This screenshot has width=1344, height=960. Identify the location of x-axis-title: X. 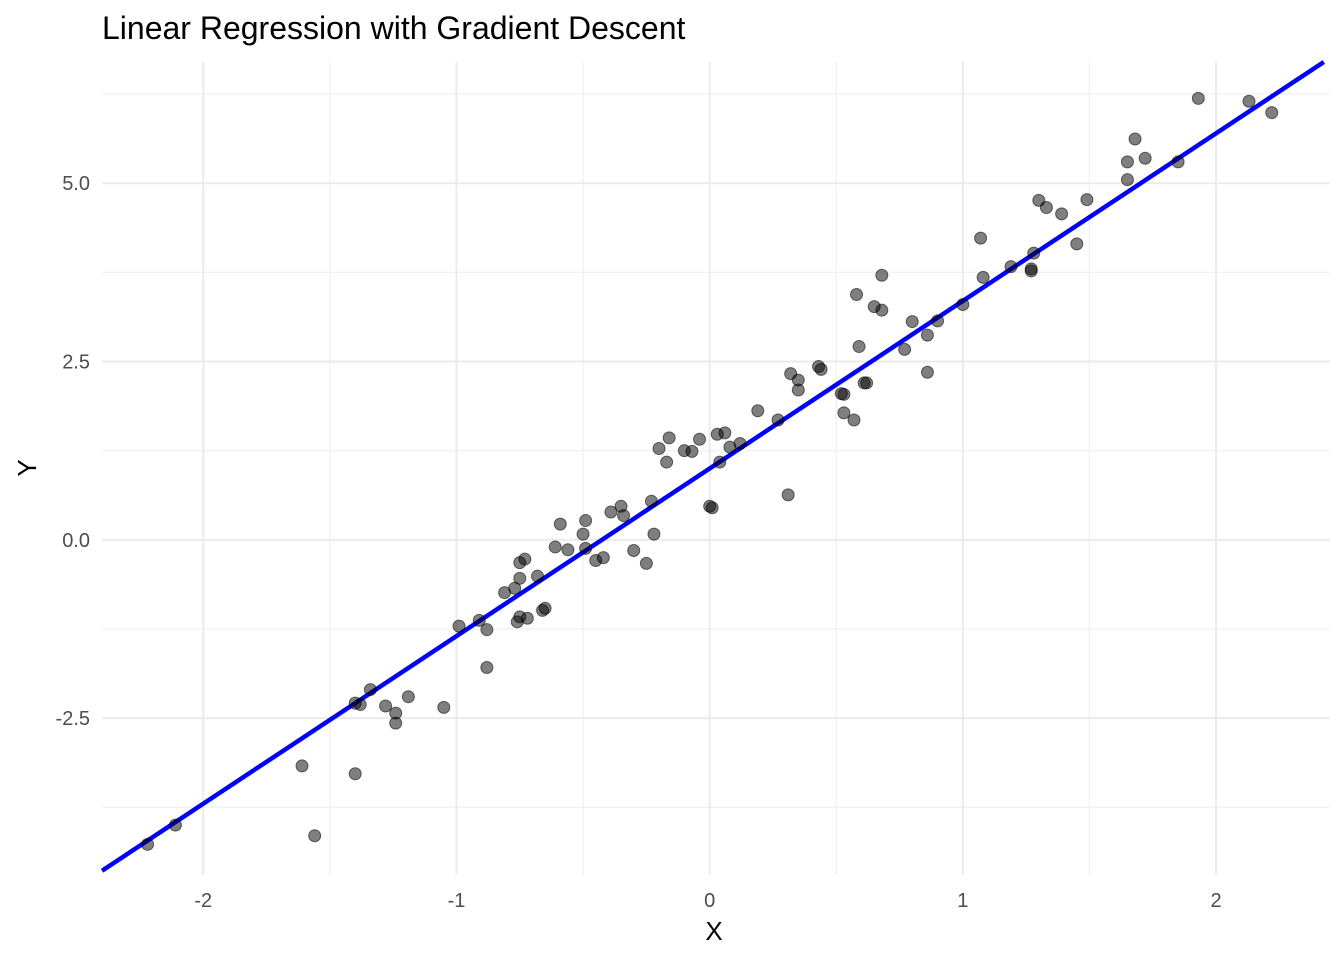
(713, 931).